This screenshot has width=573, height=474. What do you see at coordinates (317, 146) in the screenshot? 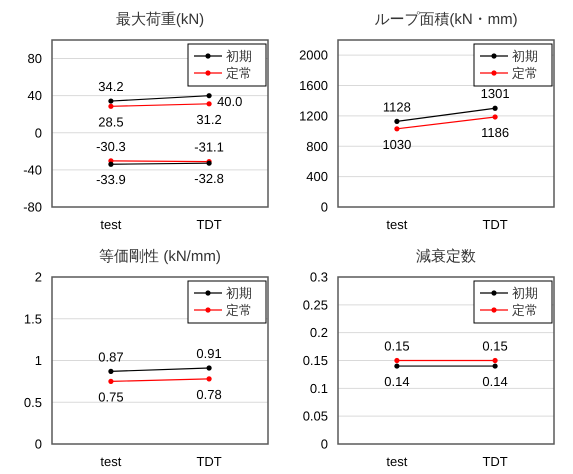
I see `y-tick-label: 800` at bounding box center [317, 146].